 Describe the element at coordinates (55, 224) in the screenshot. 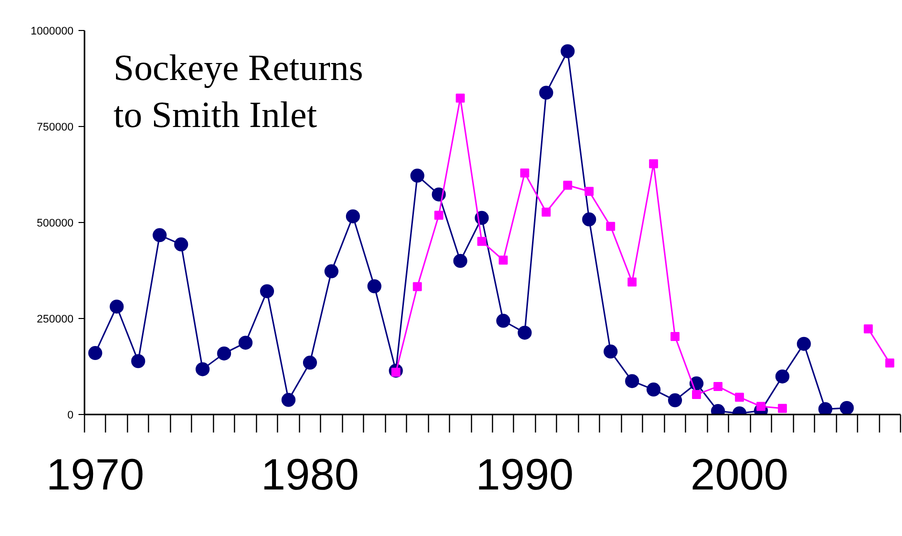

I see `y-tick-label: 500000` at that location.